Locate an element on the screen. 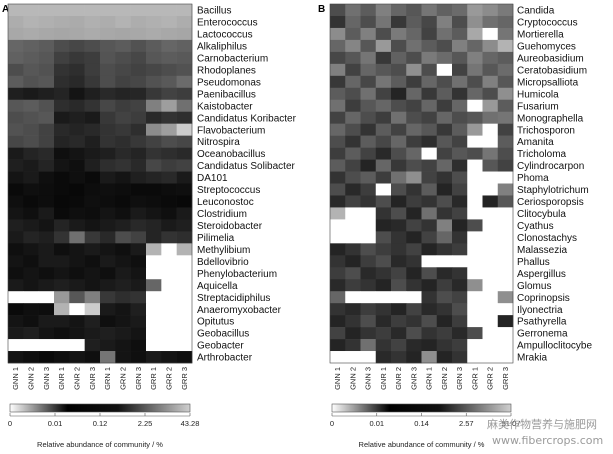 Image resolution: width=613 pixels, height=454 pixels. row-label: Micropsalliota is located at coordinates (548, 82).